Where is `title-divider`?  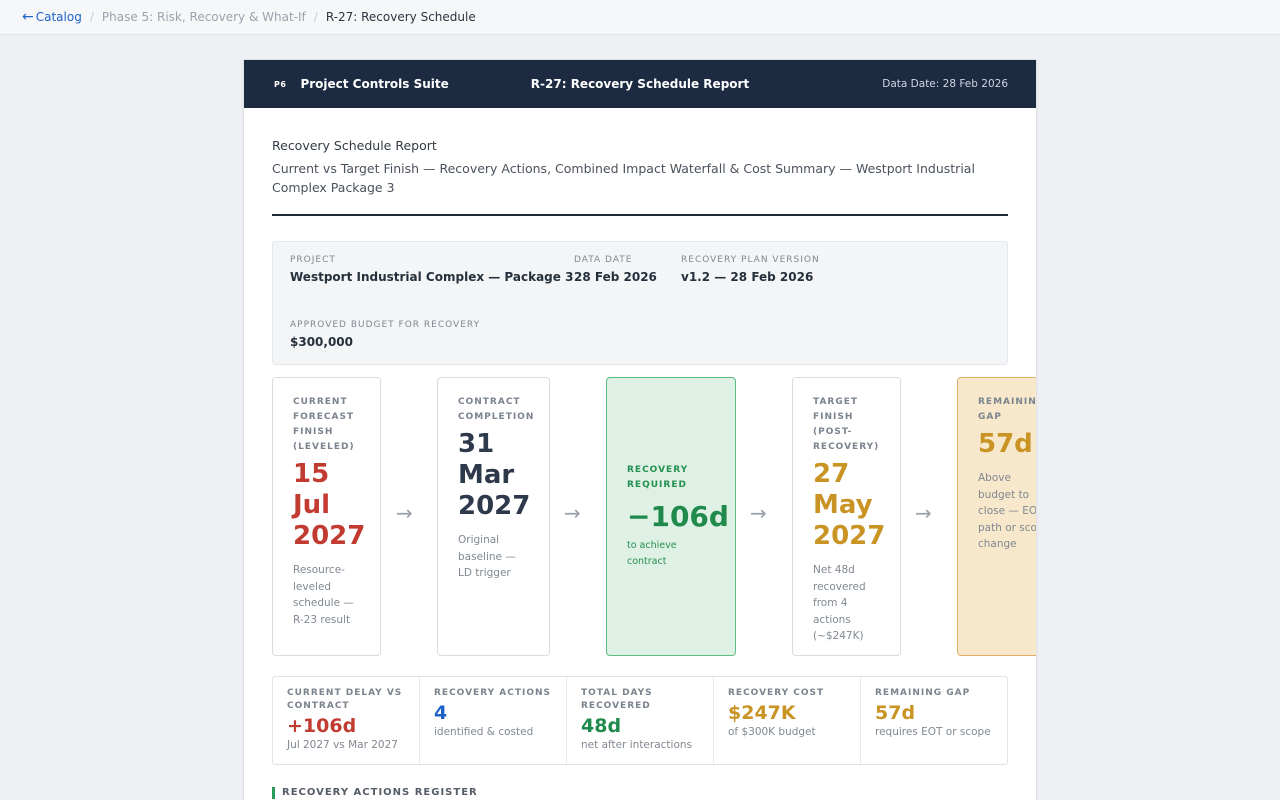 title-divider is located at coordinates (640, 215).